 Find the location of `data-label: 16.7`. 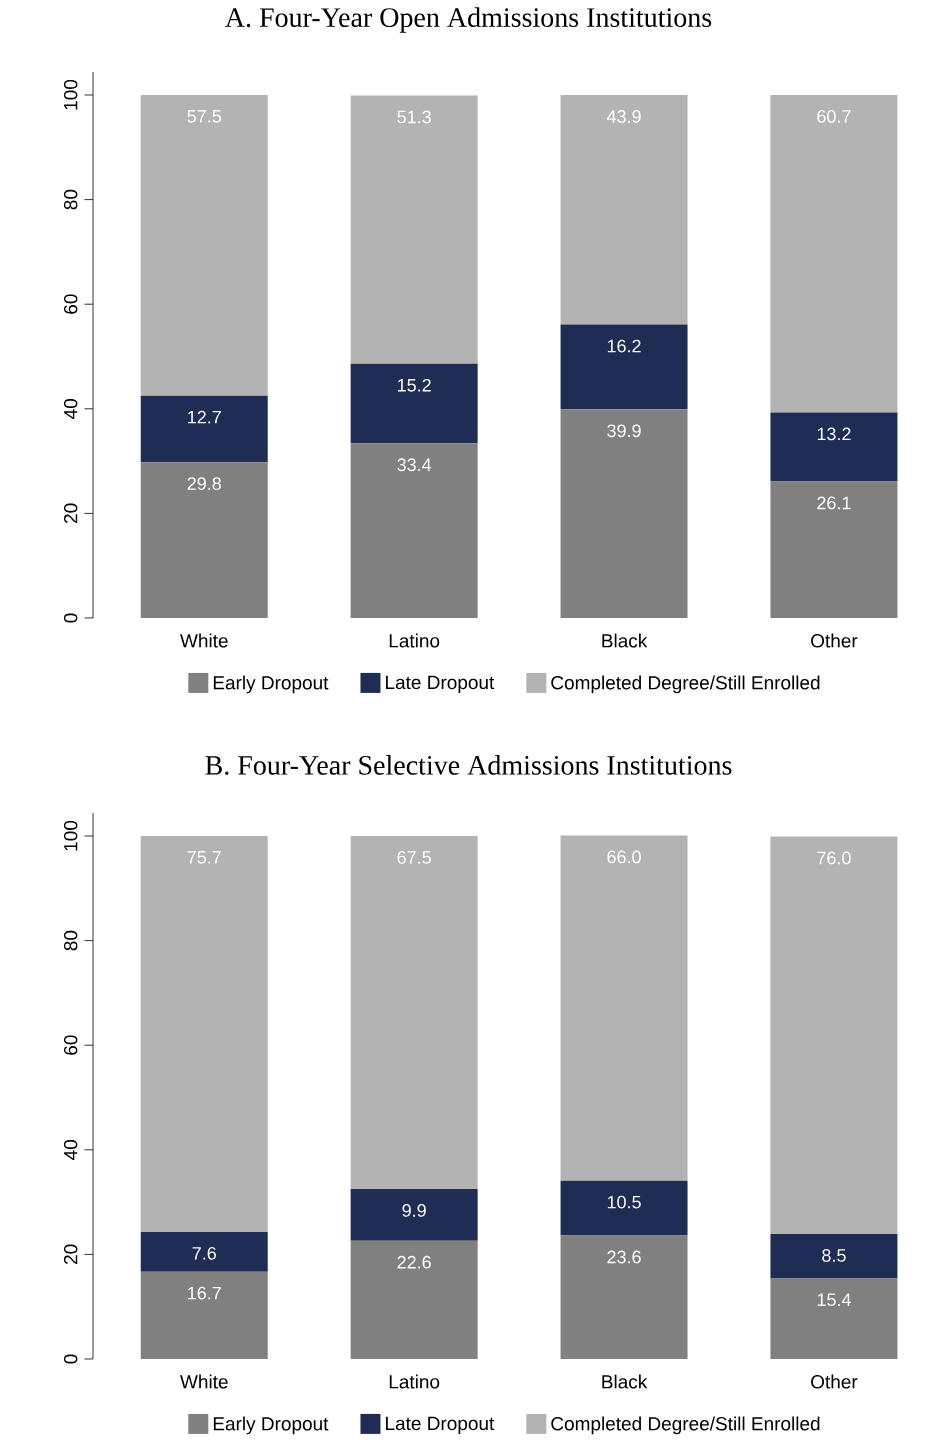

data-label: 16.7 is located at coordinates (204, 1293).